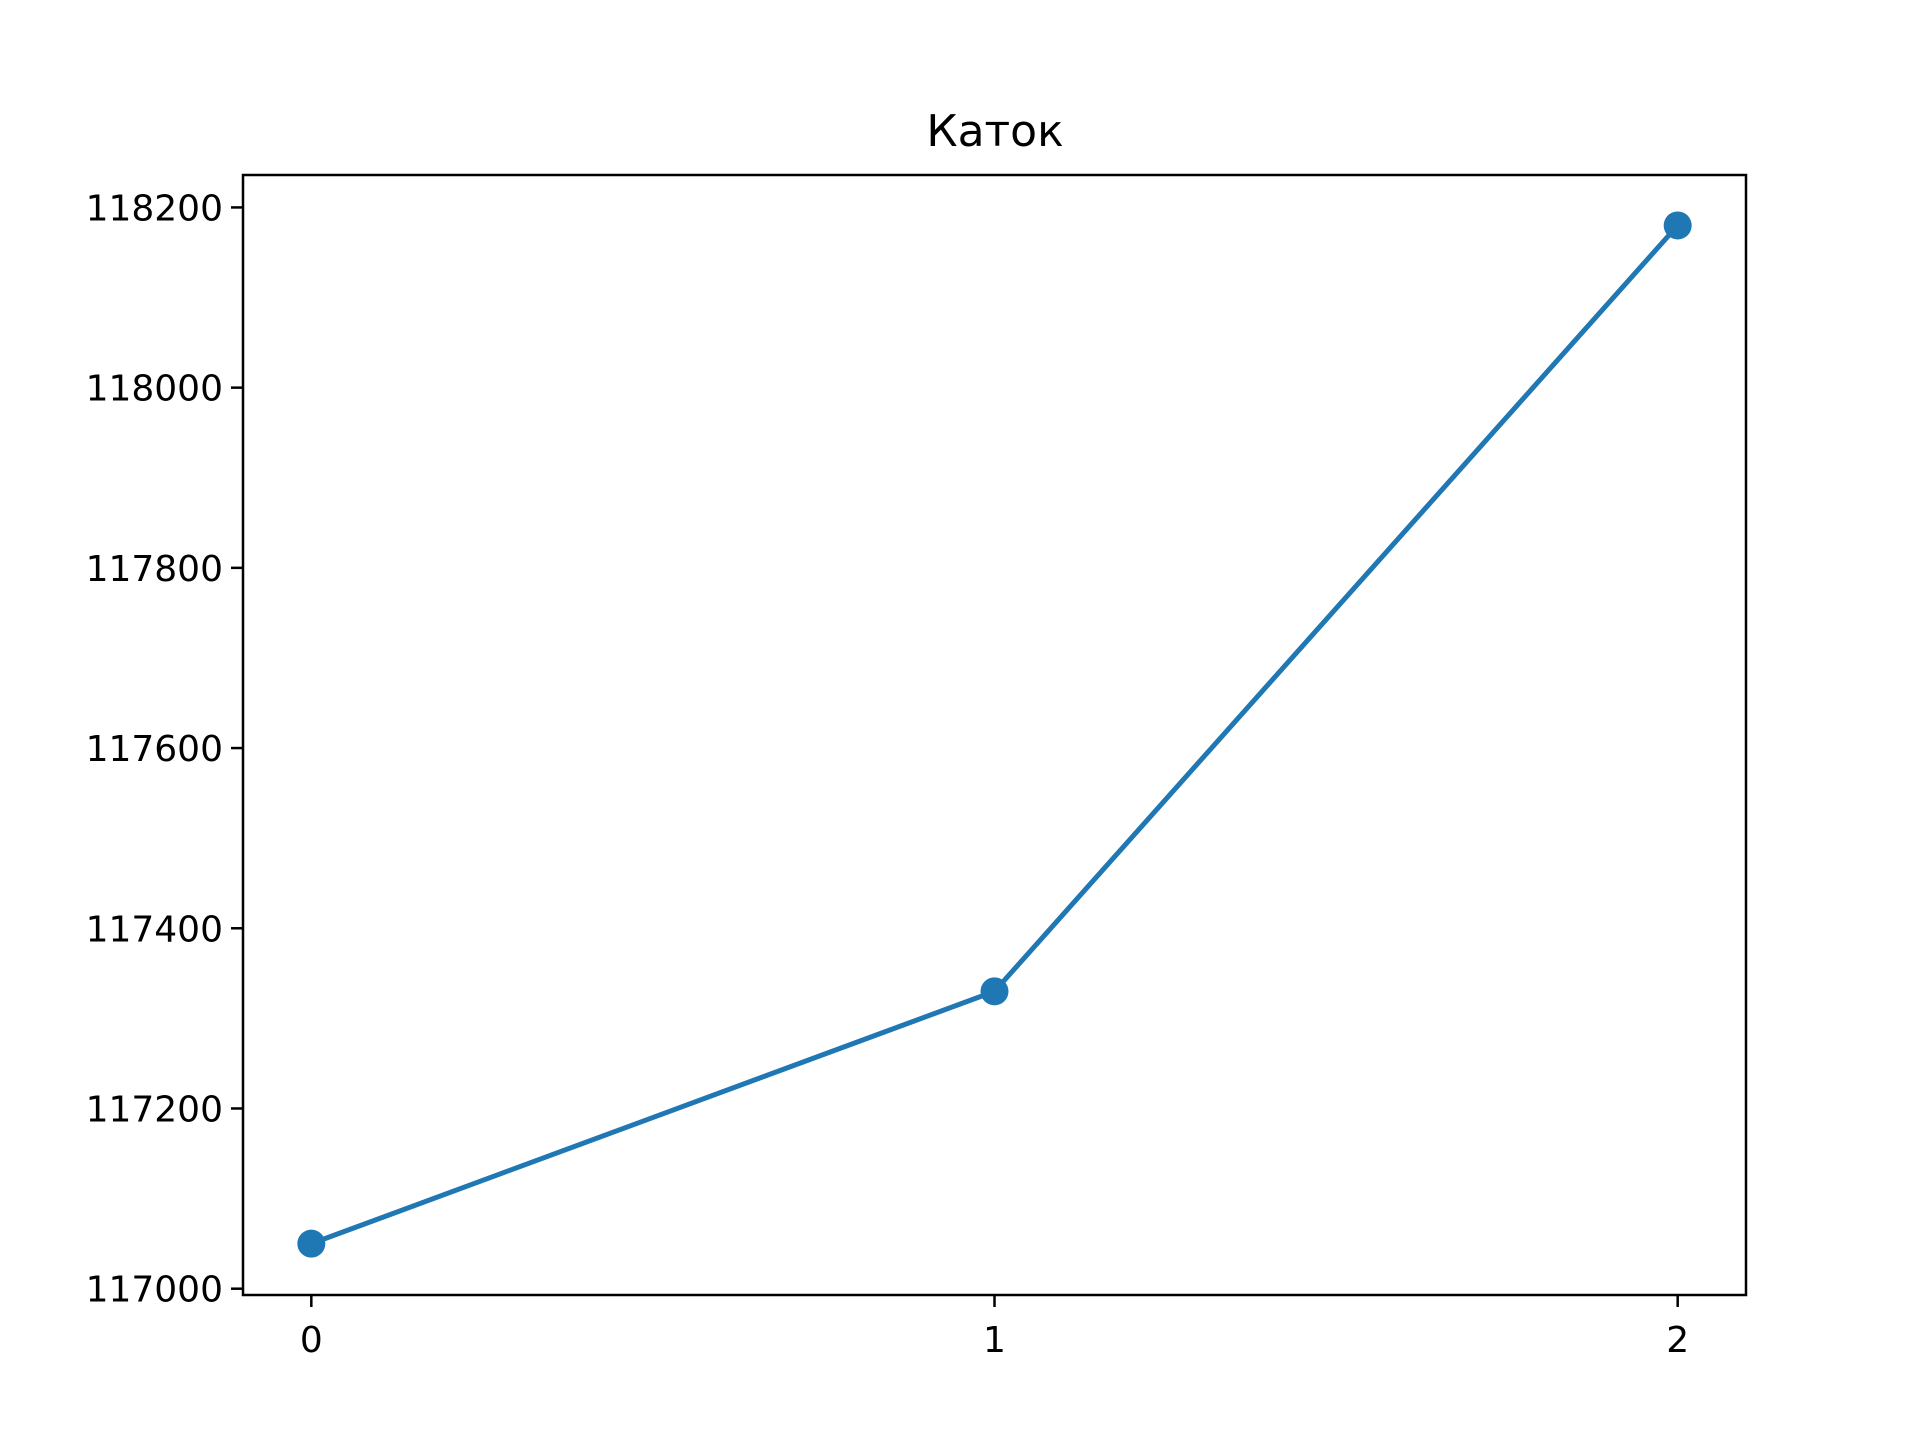 The image size is (1920, 1440). I want to click on x-axis: 0 1 2, so click(994, 1328).